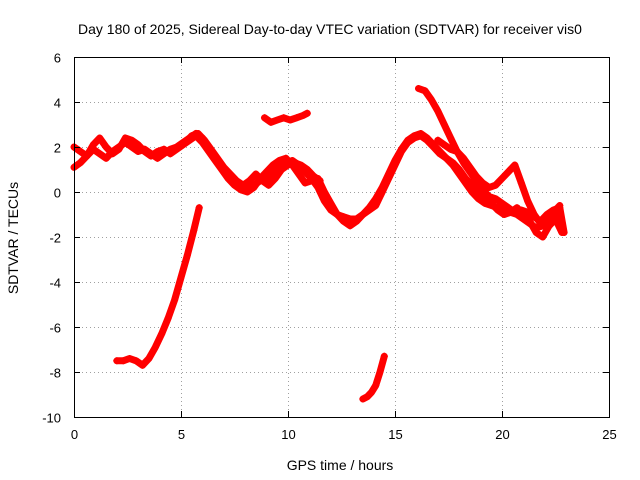 Image resolution: width=640 pixels, height=480 pixels. Describe the element at coordinates (55, 283) in the screenshot. I see `y-tick-label: -4` at that location.